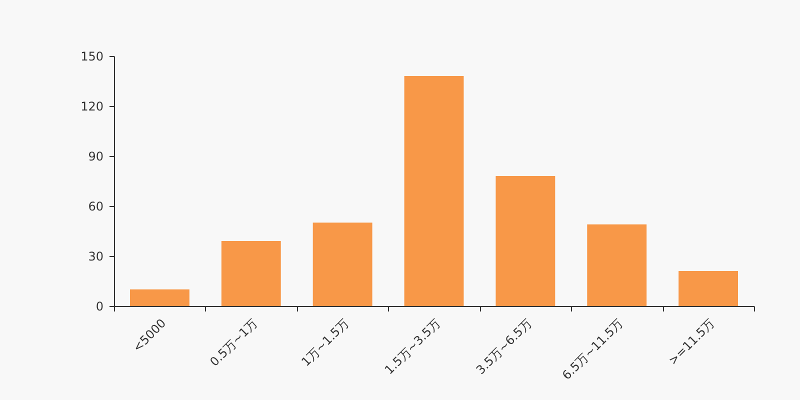 This screenshot has height=400, width=800. What do you see at coordinates (96, 257) in the screenshot?
I see `y-tick-label: 30` at bounding box center [96, 257].